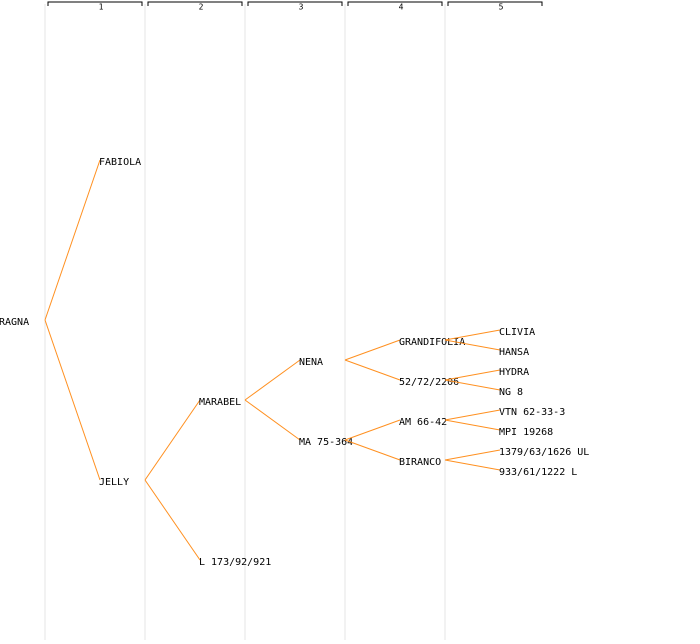  Describe the element at coordinates (532, 412) in the screenshot. I see `pedigree-node: VTN 62-33-3` at that location.